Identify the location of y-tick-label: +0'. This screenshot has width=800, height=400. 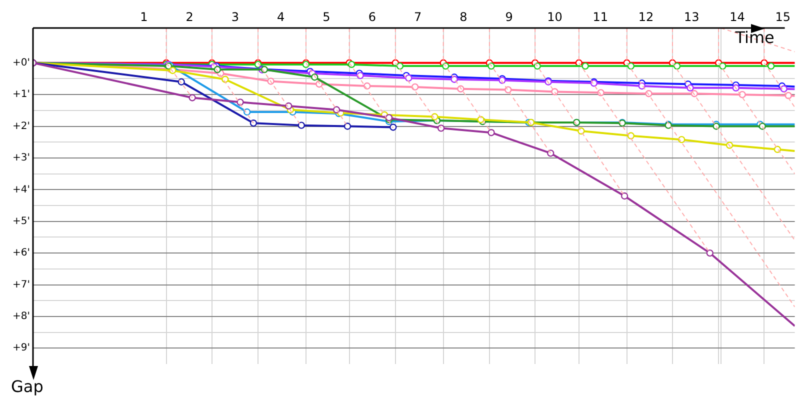
(21, 62).